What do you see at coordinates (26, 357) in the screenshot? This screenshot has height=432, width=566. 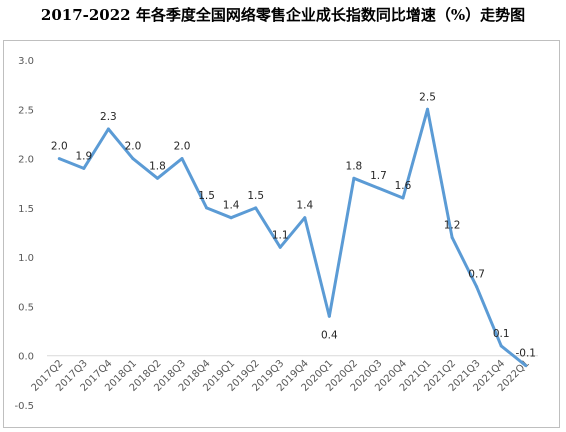 I see `y-tick-label: 0.0` at bounding box center [26, 357].